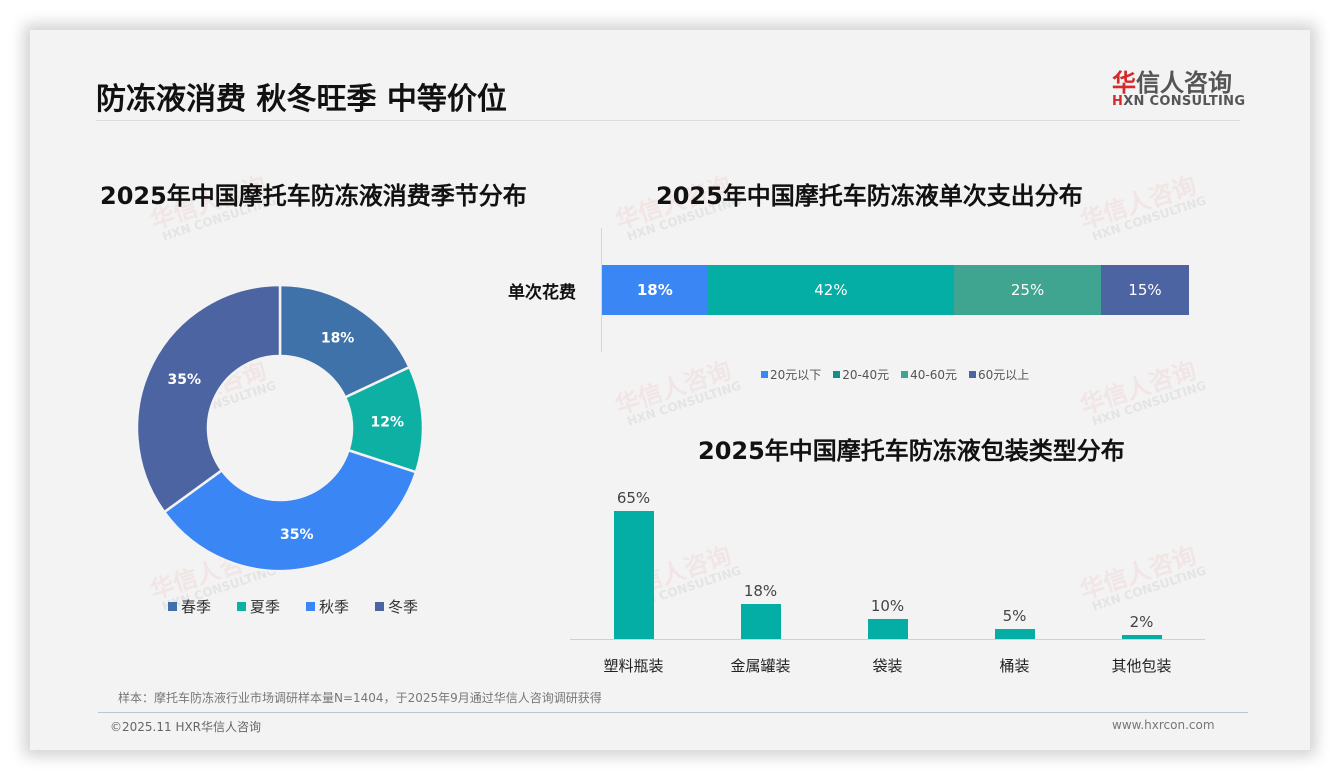 This screenshot has height=780, width=1340. Describe the element at coordinates (189, 606) in the screenshot. I see `legend-item-spring: 春季` at that location.